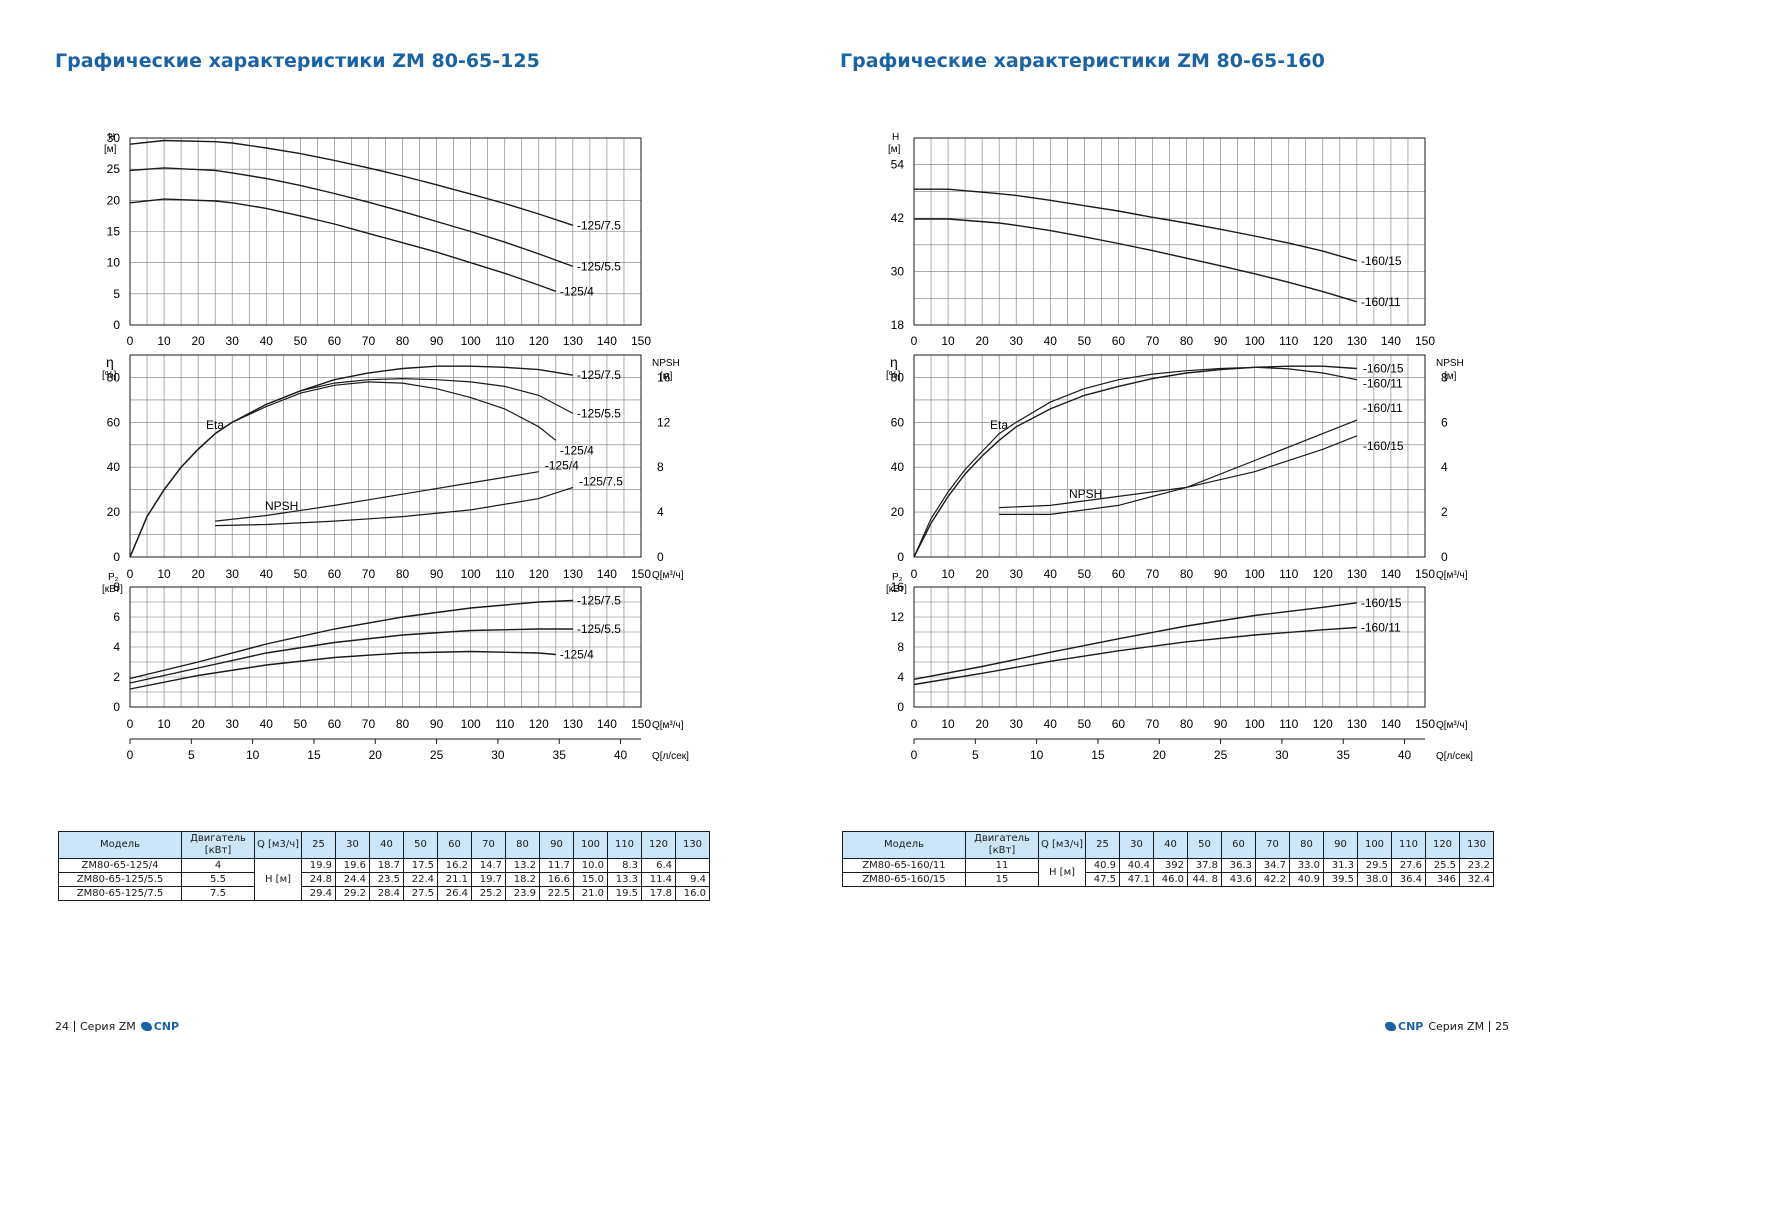 The height and width of the screenshot is (1212, 1786). Describe the element at coordinates (658, 865) in the screenshot. I see `value-cell: 6.4` at that location.